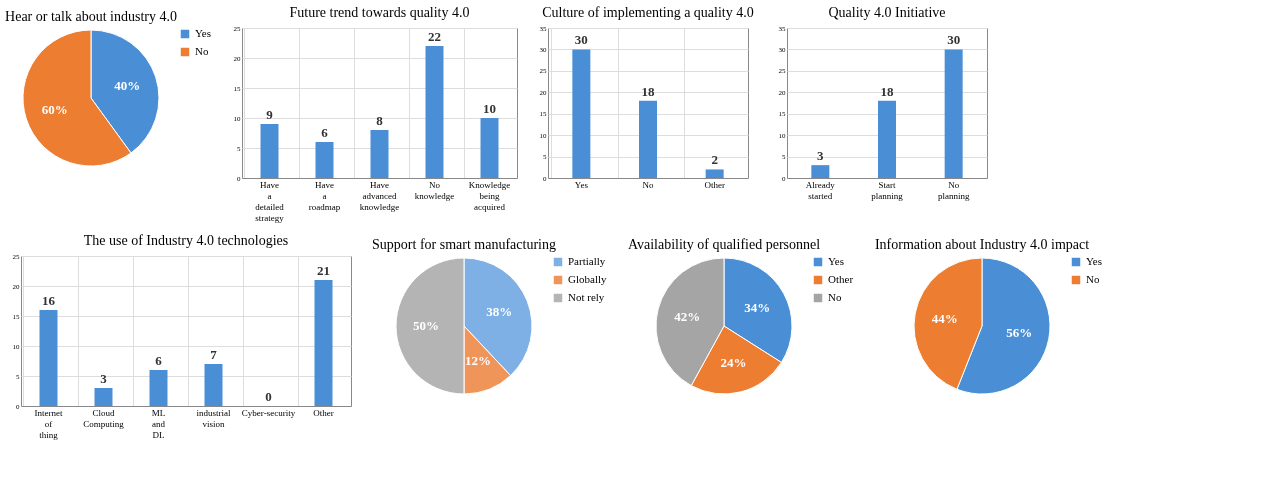 This screenshot has width=1272, height=502. Describe the element at coordinates (841, 279) in the screenshot. I see `legend-label: Other` at that location.